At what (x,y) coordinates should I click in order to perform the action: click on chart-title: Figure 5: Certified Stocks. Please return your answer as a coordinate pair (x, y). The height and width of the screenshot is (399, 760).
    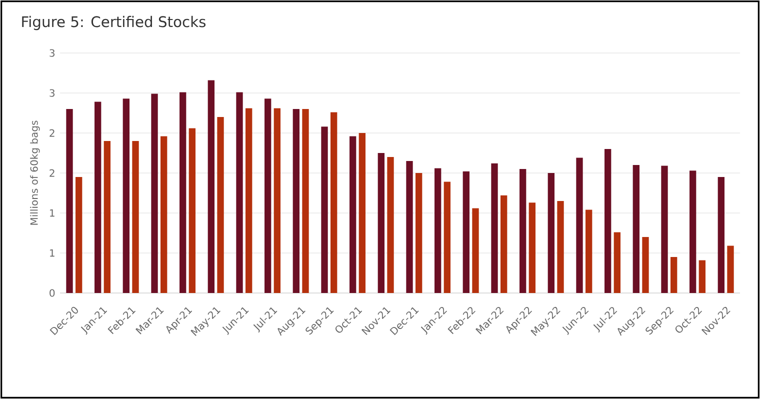
    Looking at the image, I should click on (114, 23).